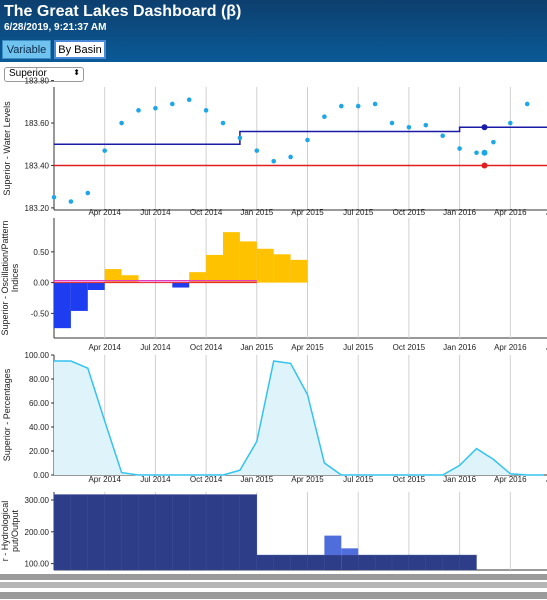 The width and height of the screenshot is (547, 600). What do you see at coordinates (510, 212) in the screenshot?
I see `x-tick-label: Apr 2016` at bounding box center [510, 212].